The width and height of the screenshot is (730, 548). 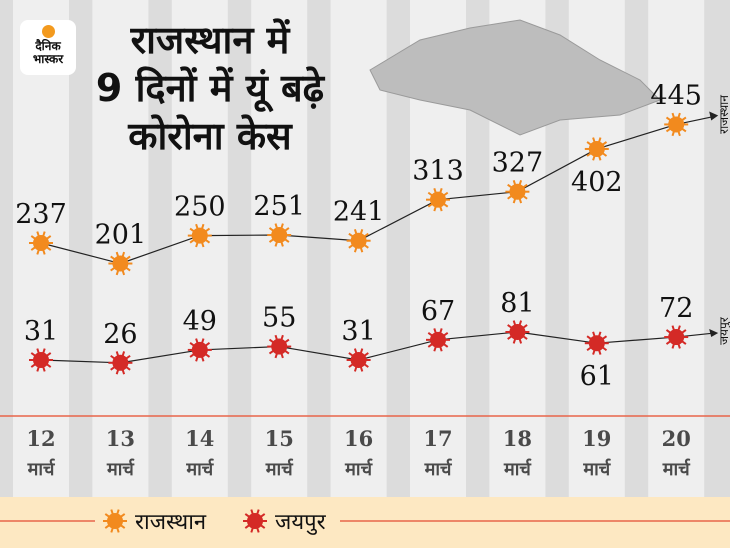 What do you see at coordinates (279, 438) in the screenshot?
I see `x-tick-day: 15` at bounding box center [279, 438].